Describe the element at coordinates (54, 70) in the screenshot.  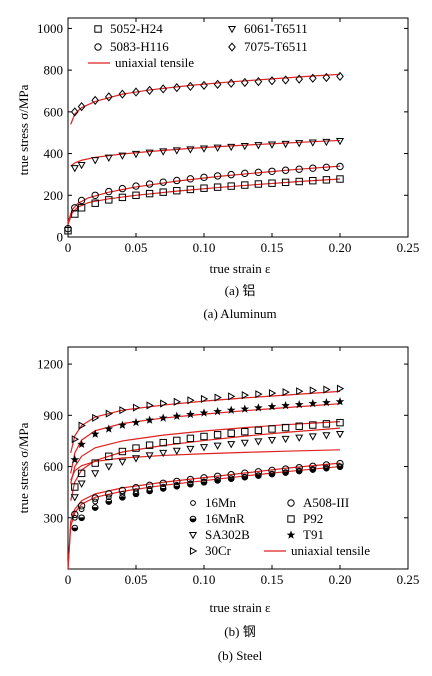
I see `y-tick-label: 800` at that location.